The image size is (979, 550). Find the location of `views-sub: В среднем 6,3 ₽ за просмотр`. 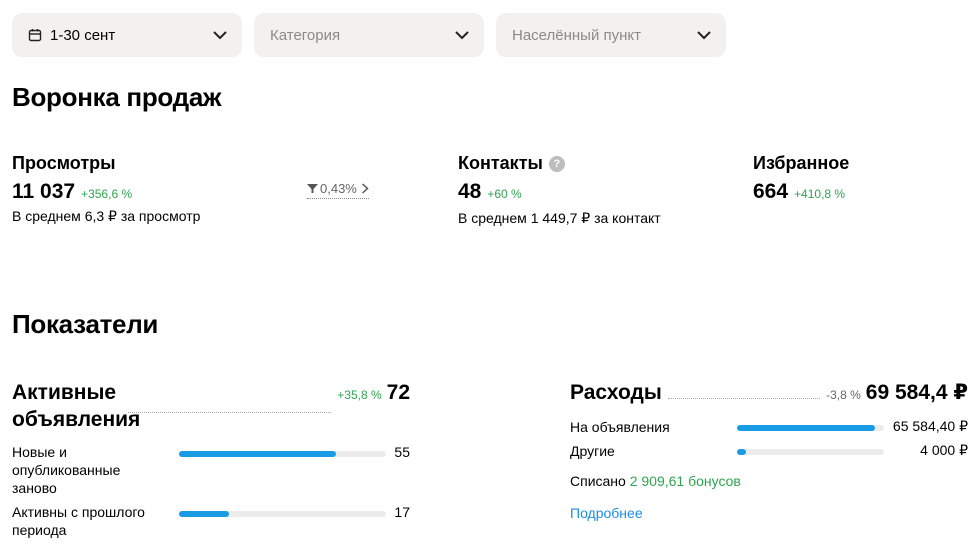

views-sub: В среднем 6,3 ₽ за просмотр is located at coordinates (106, 216).